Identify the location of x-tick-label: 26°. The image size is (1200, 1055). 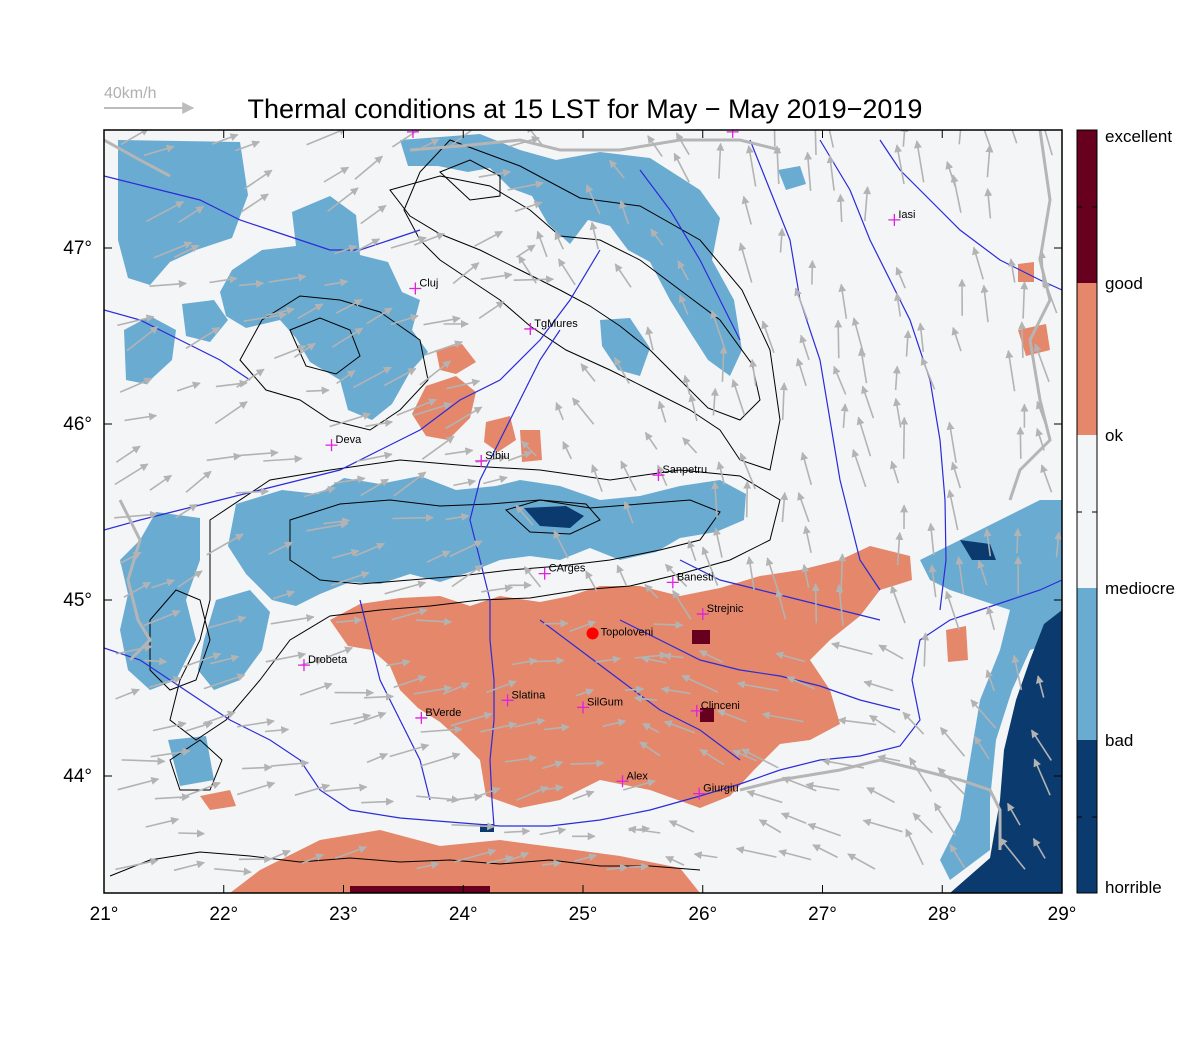
(702, 914).